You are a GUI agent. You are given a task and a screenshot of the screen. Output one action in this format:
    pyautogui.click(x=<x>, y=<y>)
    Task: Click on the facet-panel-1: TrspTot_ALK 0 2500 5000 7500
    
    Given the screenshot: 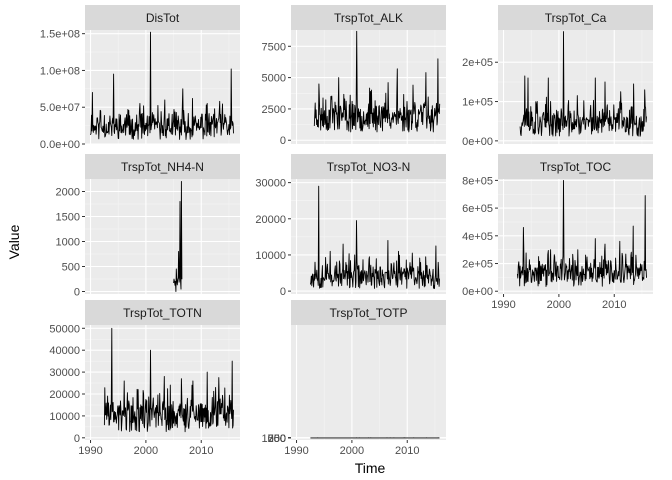 What is the action you would take?
    pyautogui.click(x=354, y=76)
    